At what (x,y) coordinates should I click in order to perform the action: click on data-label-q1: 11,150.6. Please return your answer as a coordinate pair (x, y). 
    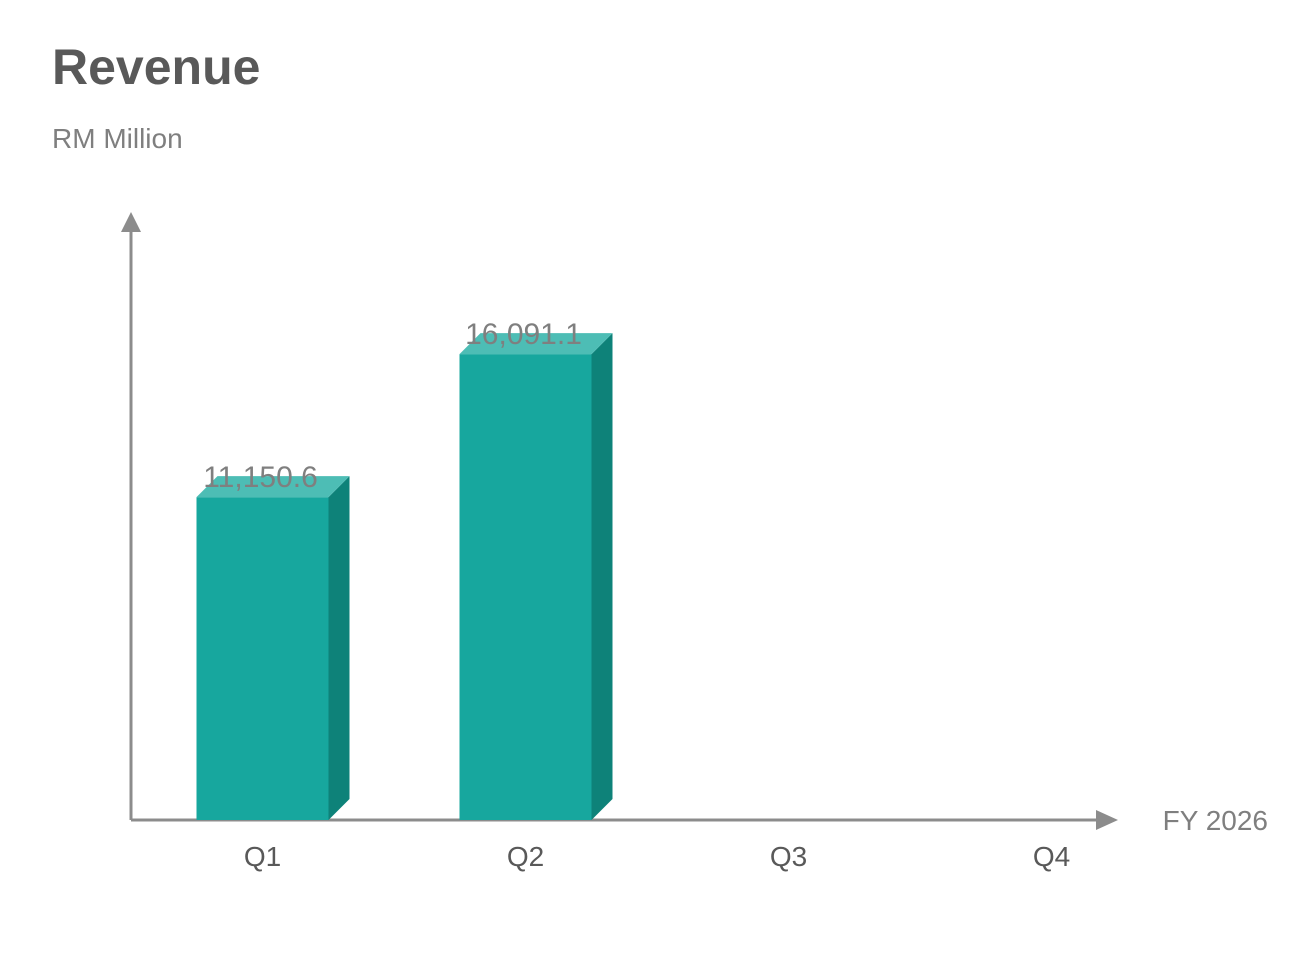
    Looking at the image, I should click on (260, 477).